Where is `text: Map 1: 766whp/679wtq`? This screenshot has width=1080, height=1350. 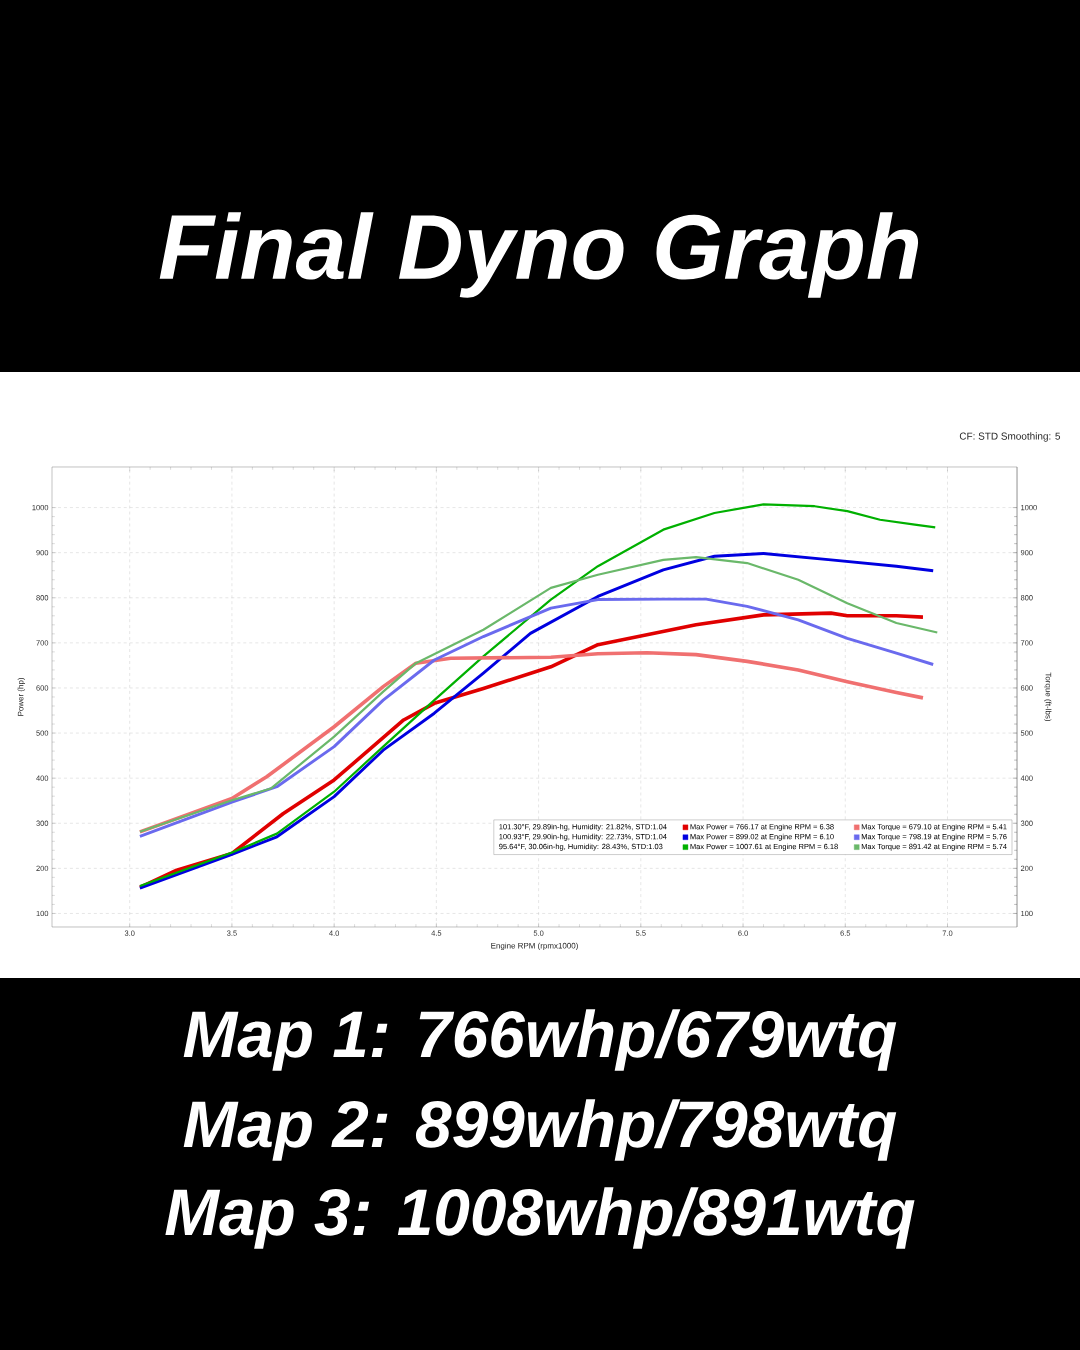
text: Map 1: 766whp/679wtq is located at coordinates (540, 1040).